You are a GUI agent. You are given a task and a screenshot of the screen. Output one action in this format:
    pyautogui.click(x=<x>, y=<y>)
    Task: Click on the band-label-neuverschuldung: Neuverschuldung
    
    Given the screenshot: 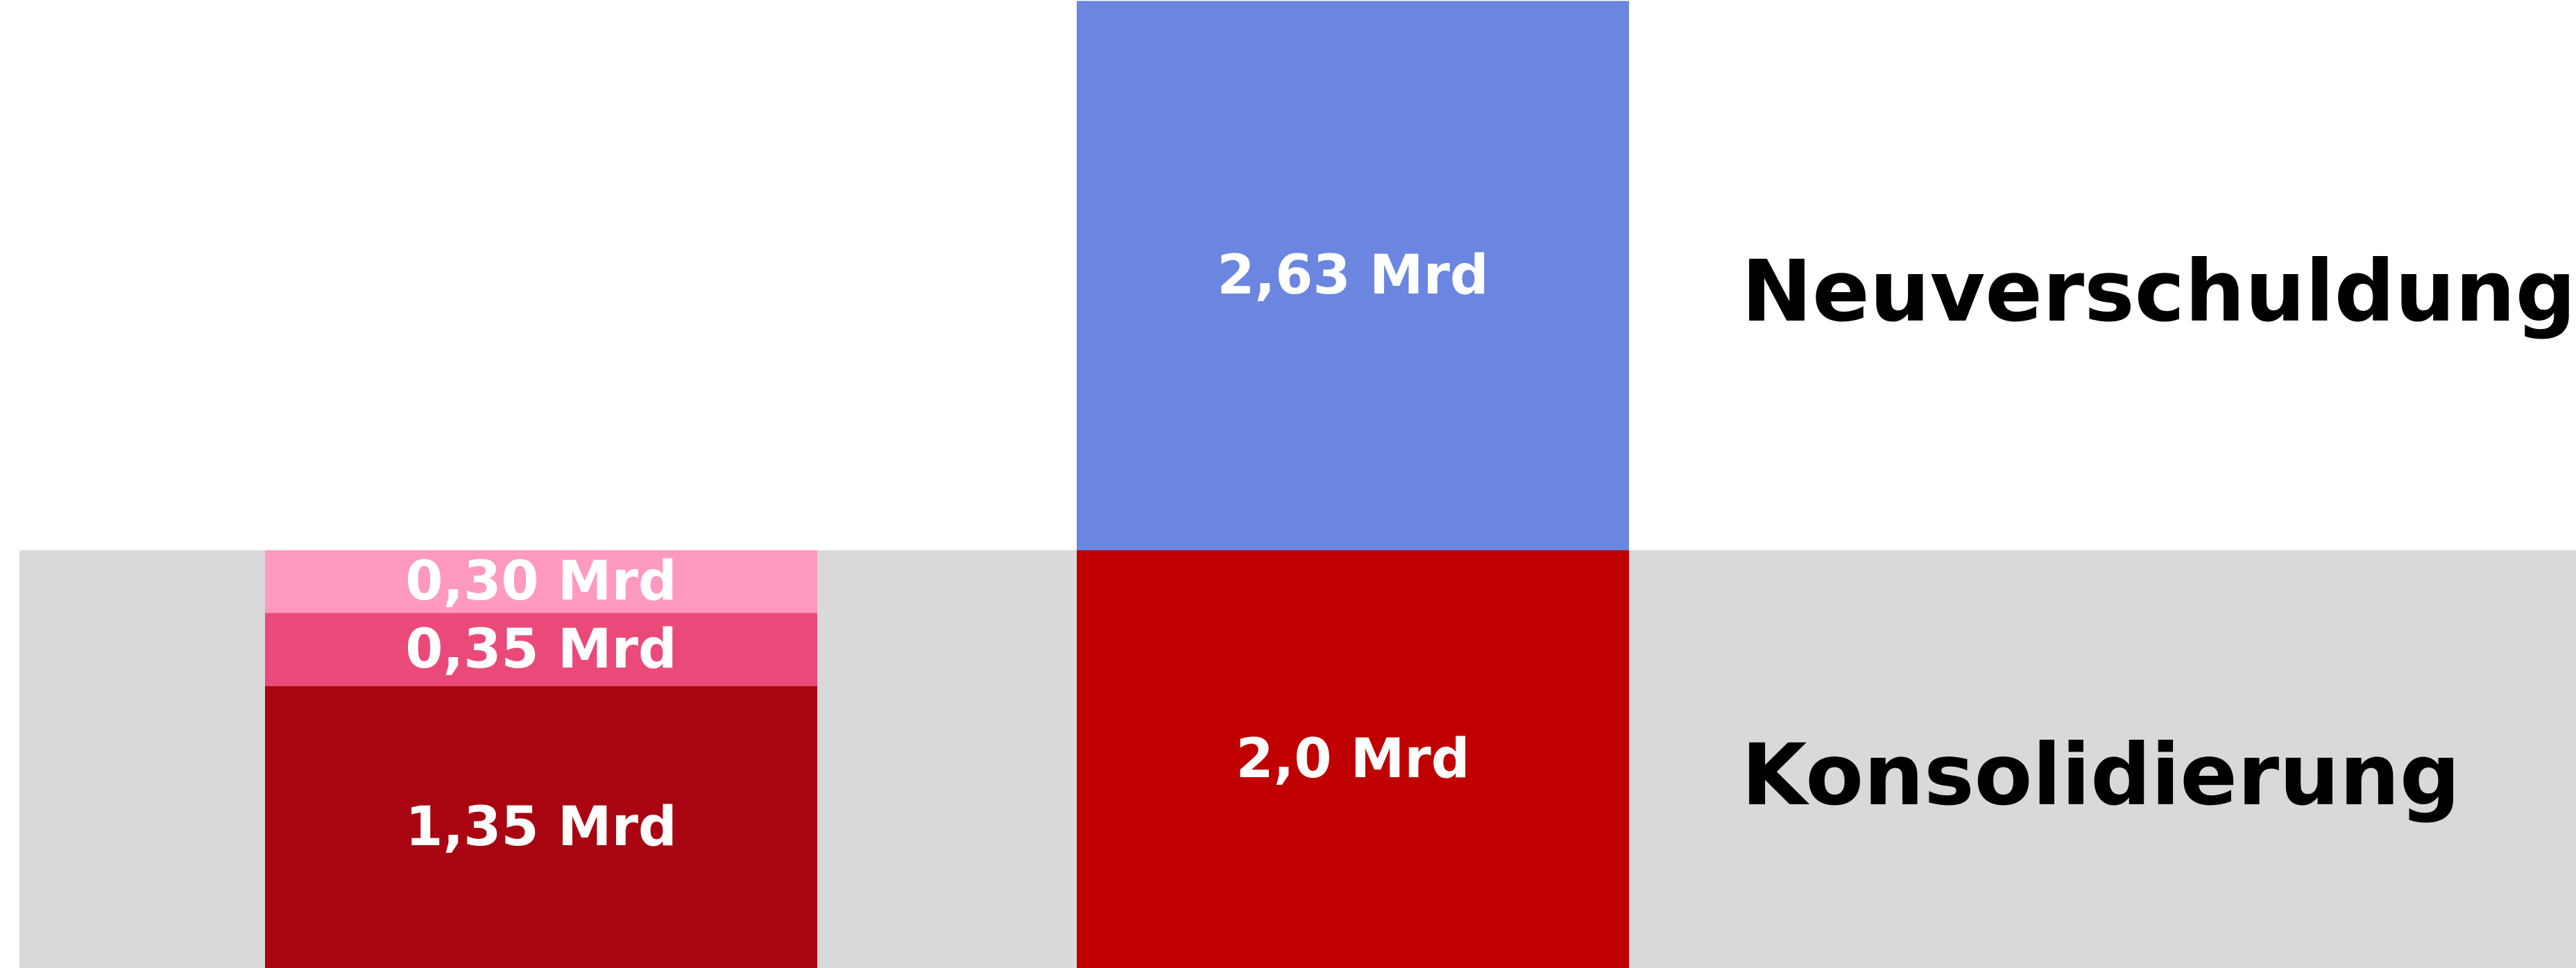 What is the action you would take?
    pyautogui.click(x=2158, y=291)
    